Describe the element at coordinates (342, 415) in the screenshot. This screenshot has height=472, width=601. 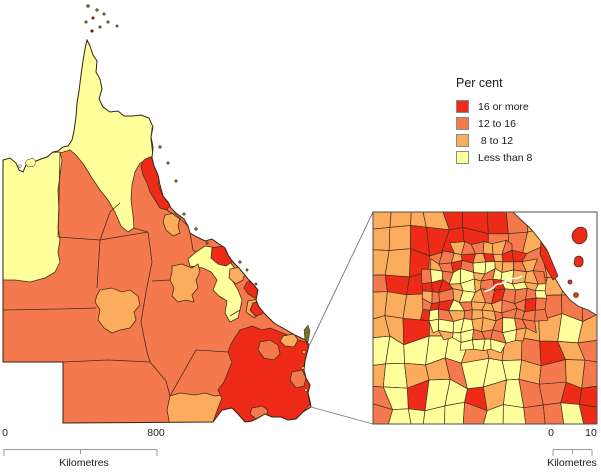
I see `callout-line-bottom` at that location.